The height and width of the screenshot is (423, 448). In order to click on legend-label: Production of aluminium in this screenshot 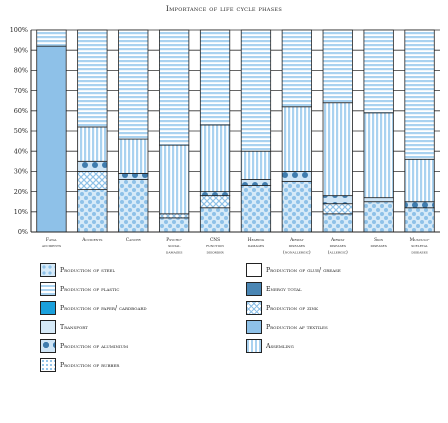, I will do `click(94, 346)`.